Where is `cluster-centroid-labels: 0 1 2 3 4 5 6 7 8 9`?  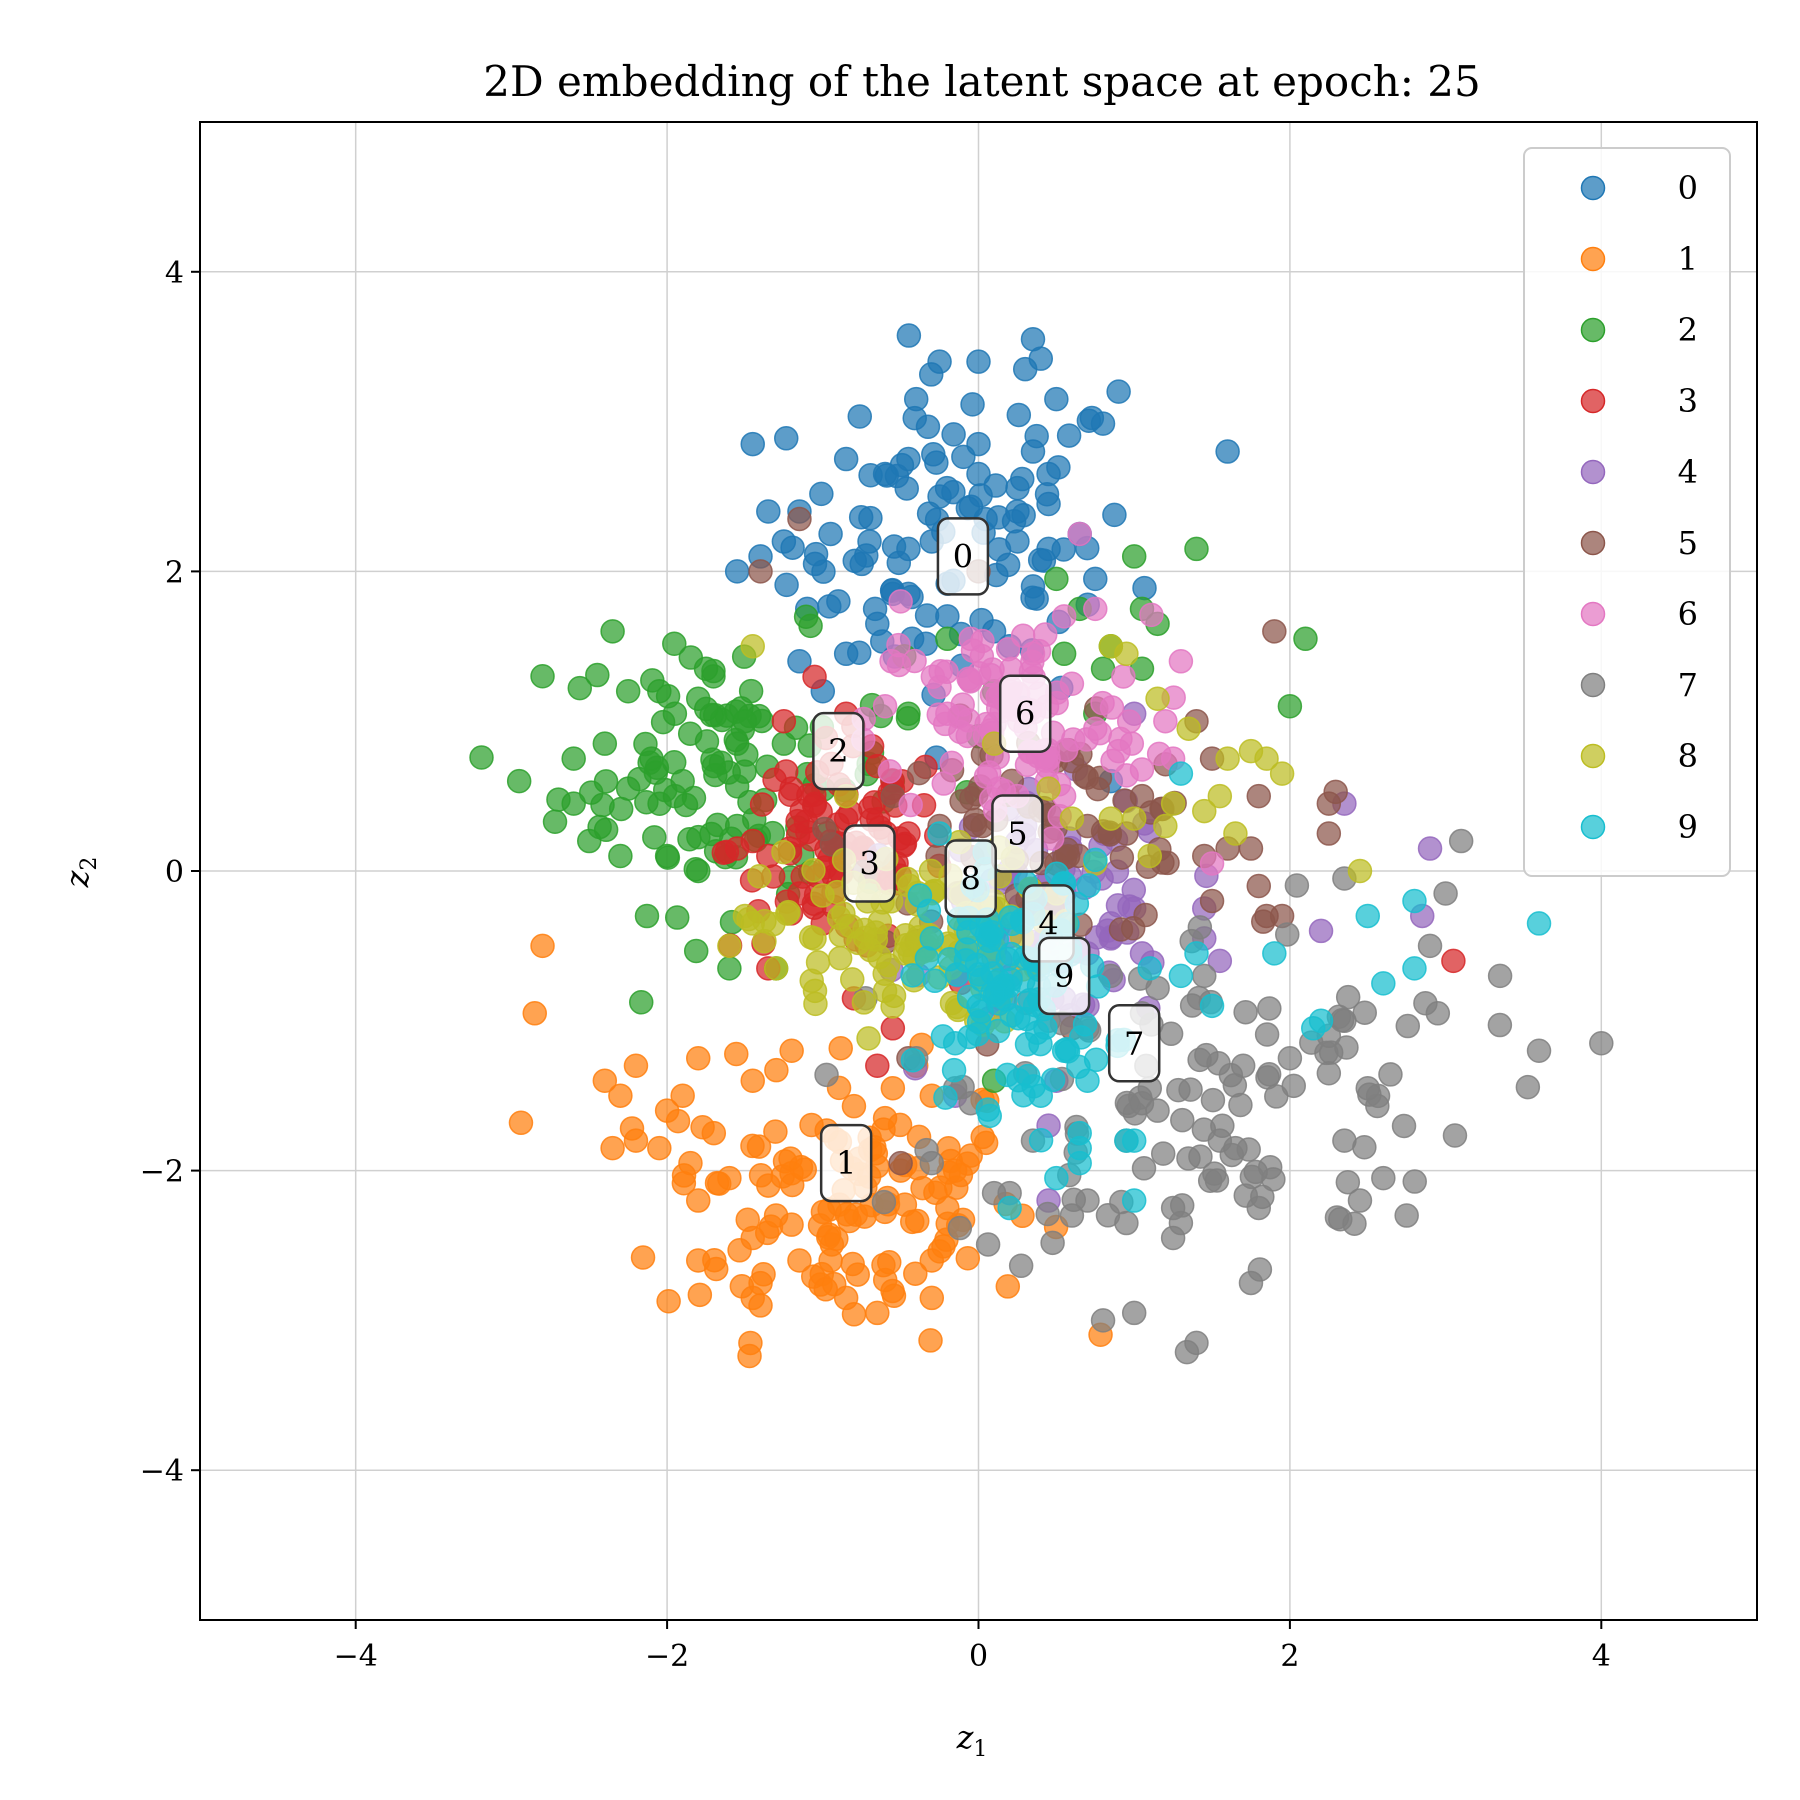
cluster-centroid-labels: 0 1 2 3 4 5 6 7 8 9 is located at coordinates (986, 860).